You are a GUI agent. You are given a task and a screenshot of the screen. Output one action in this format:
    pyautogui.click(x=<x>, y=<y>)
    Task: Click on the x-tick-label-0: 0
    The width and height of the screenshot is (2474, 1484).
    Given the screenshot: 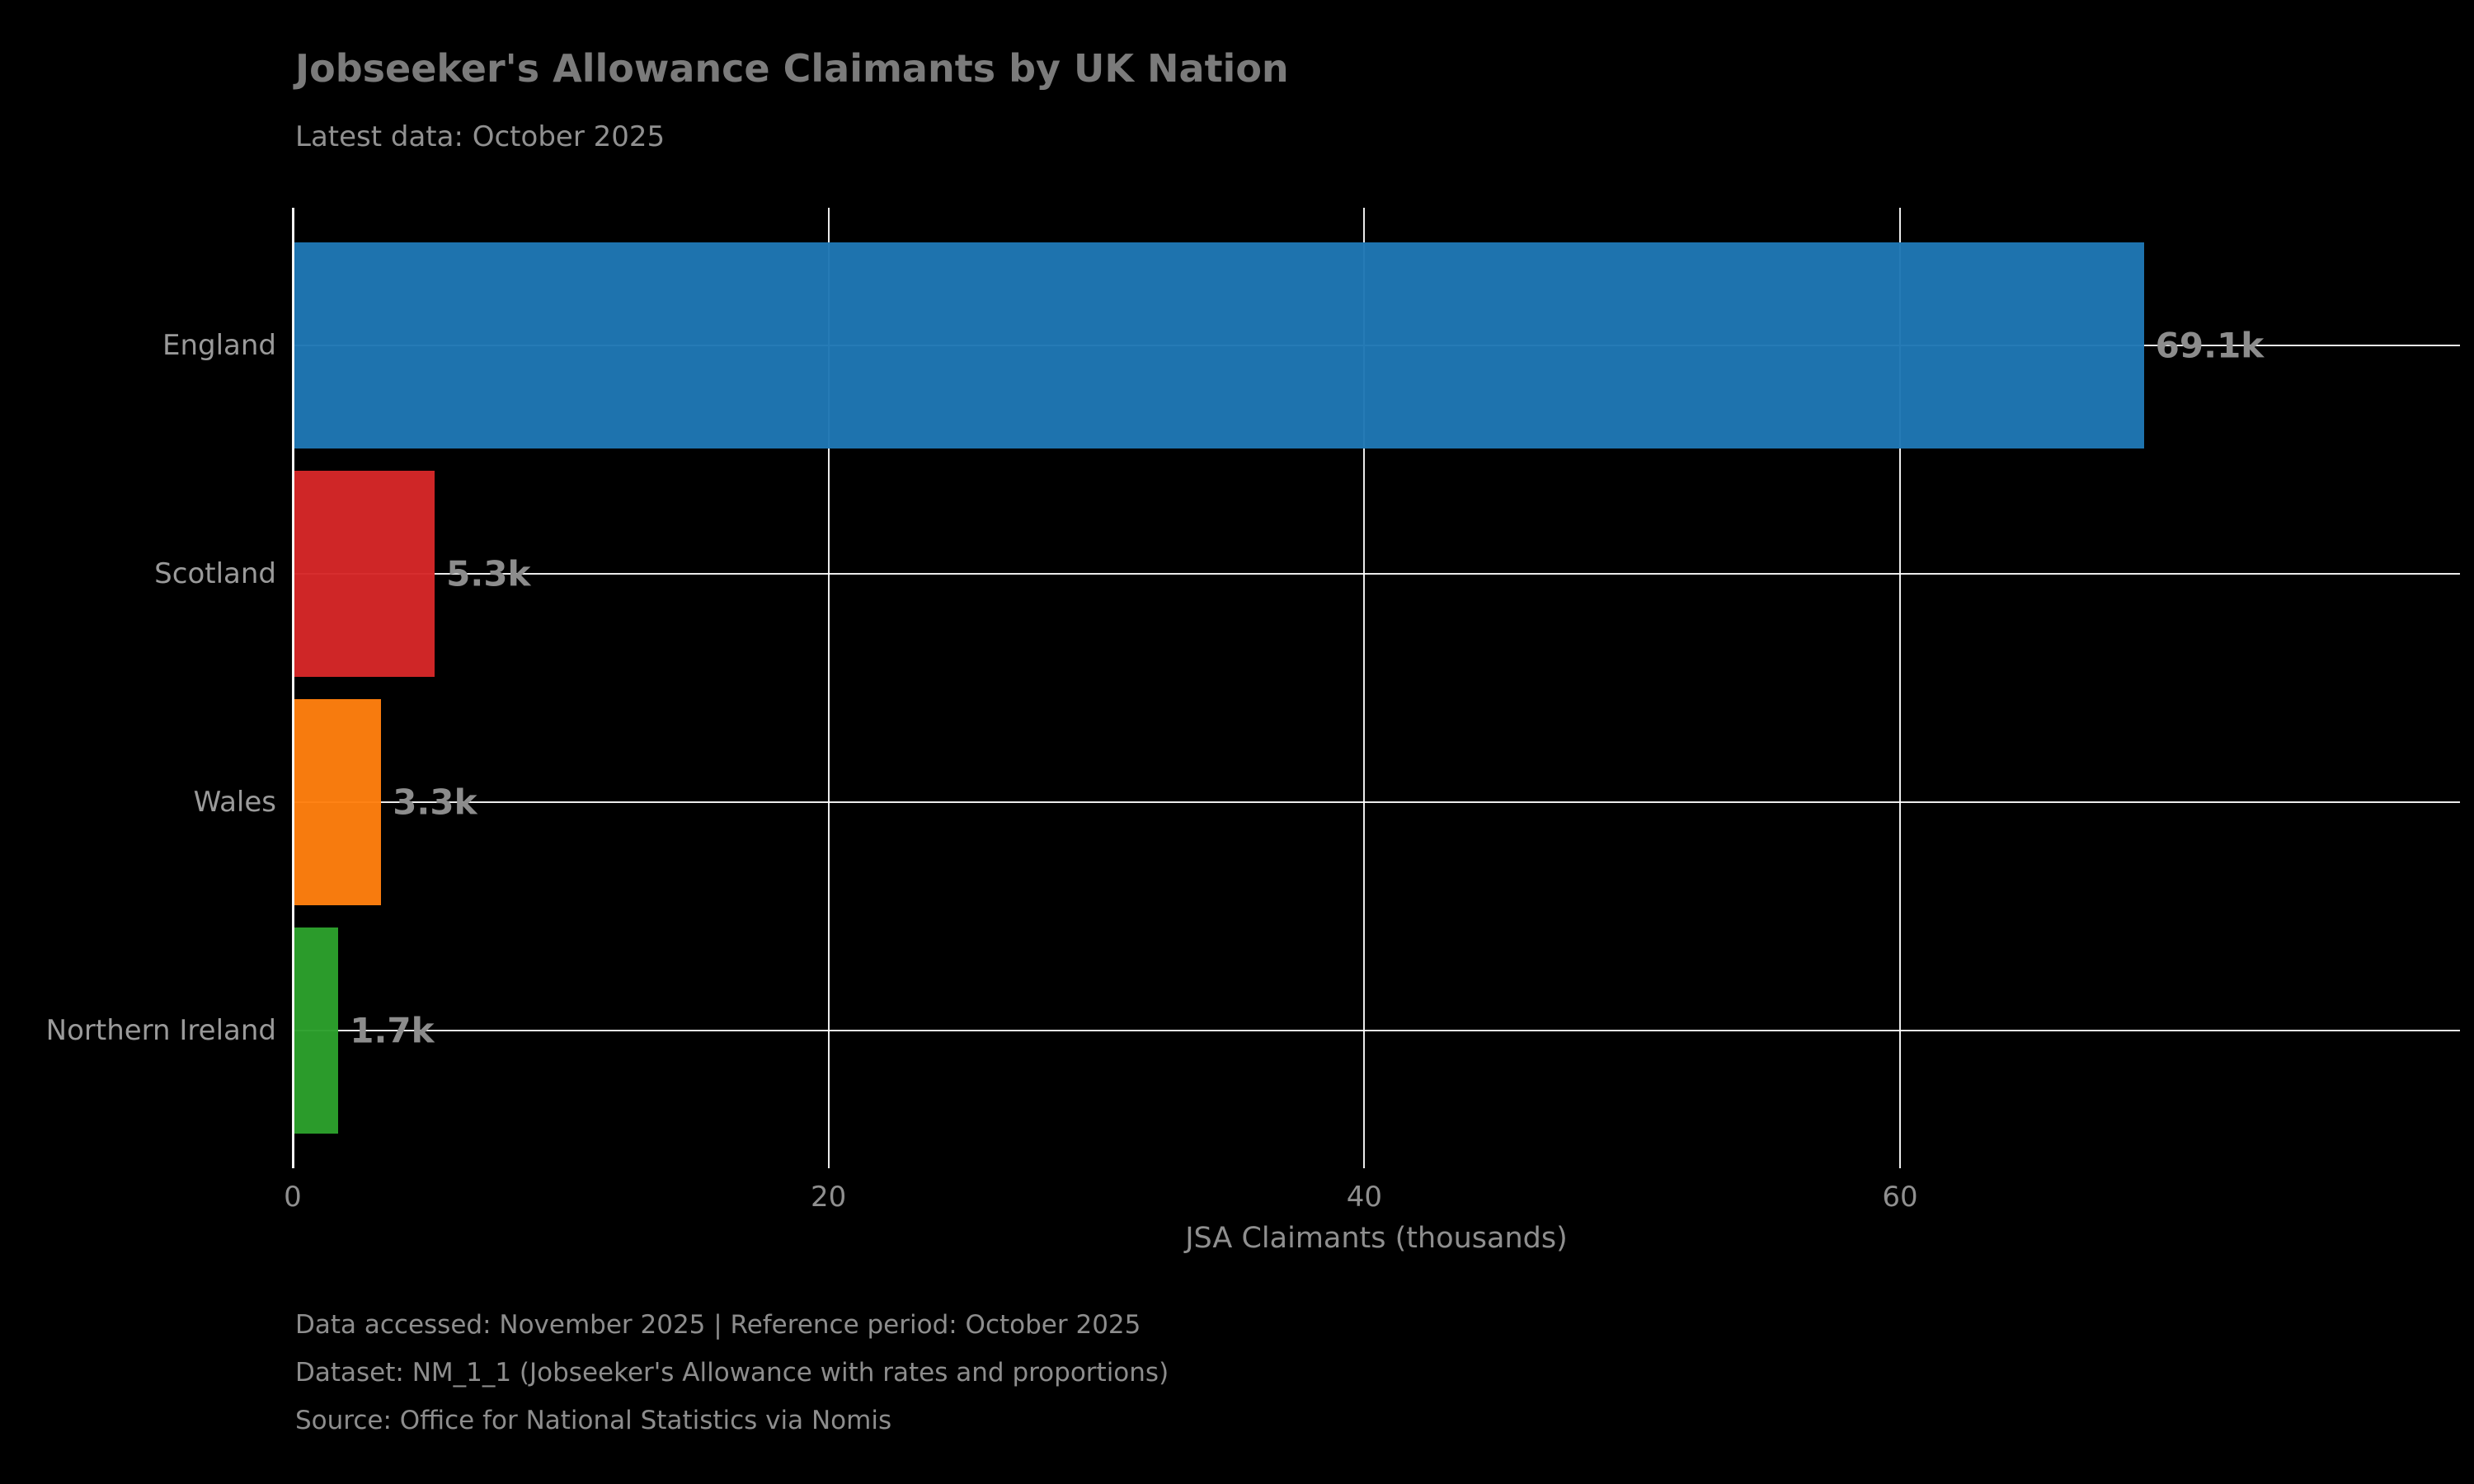 What is the action you would take?
    pyautogui.click(x=293, y=1197)
    